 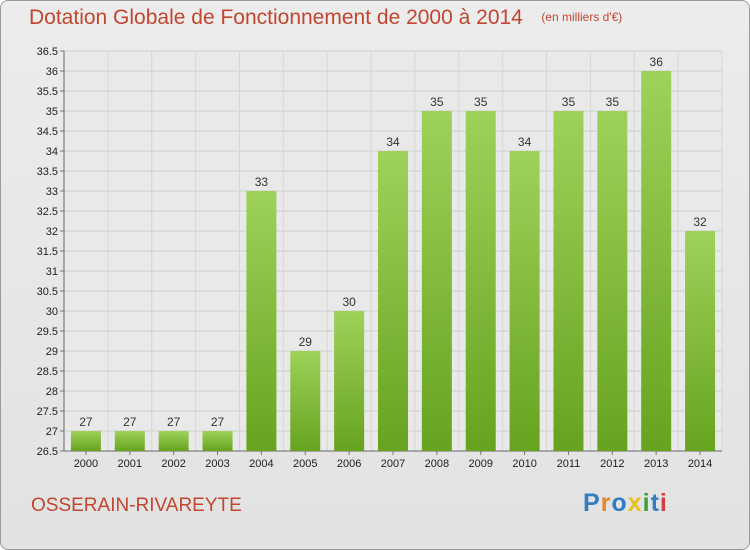 I want to click on x-tick-label-2004: 2004, so click(x=261, y=464).